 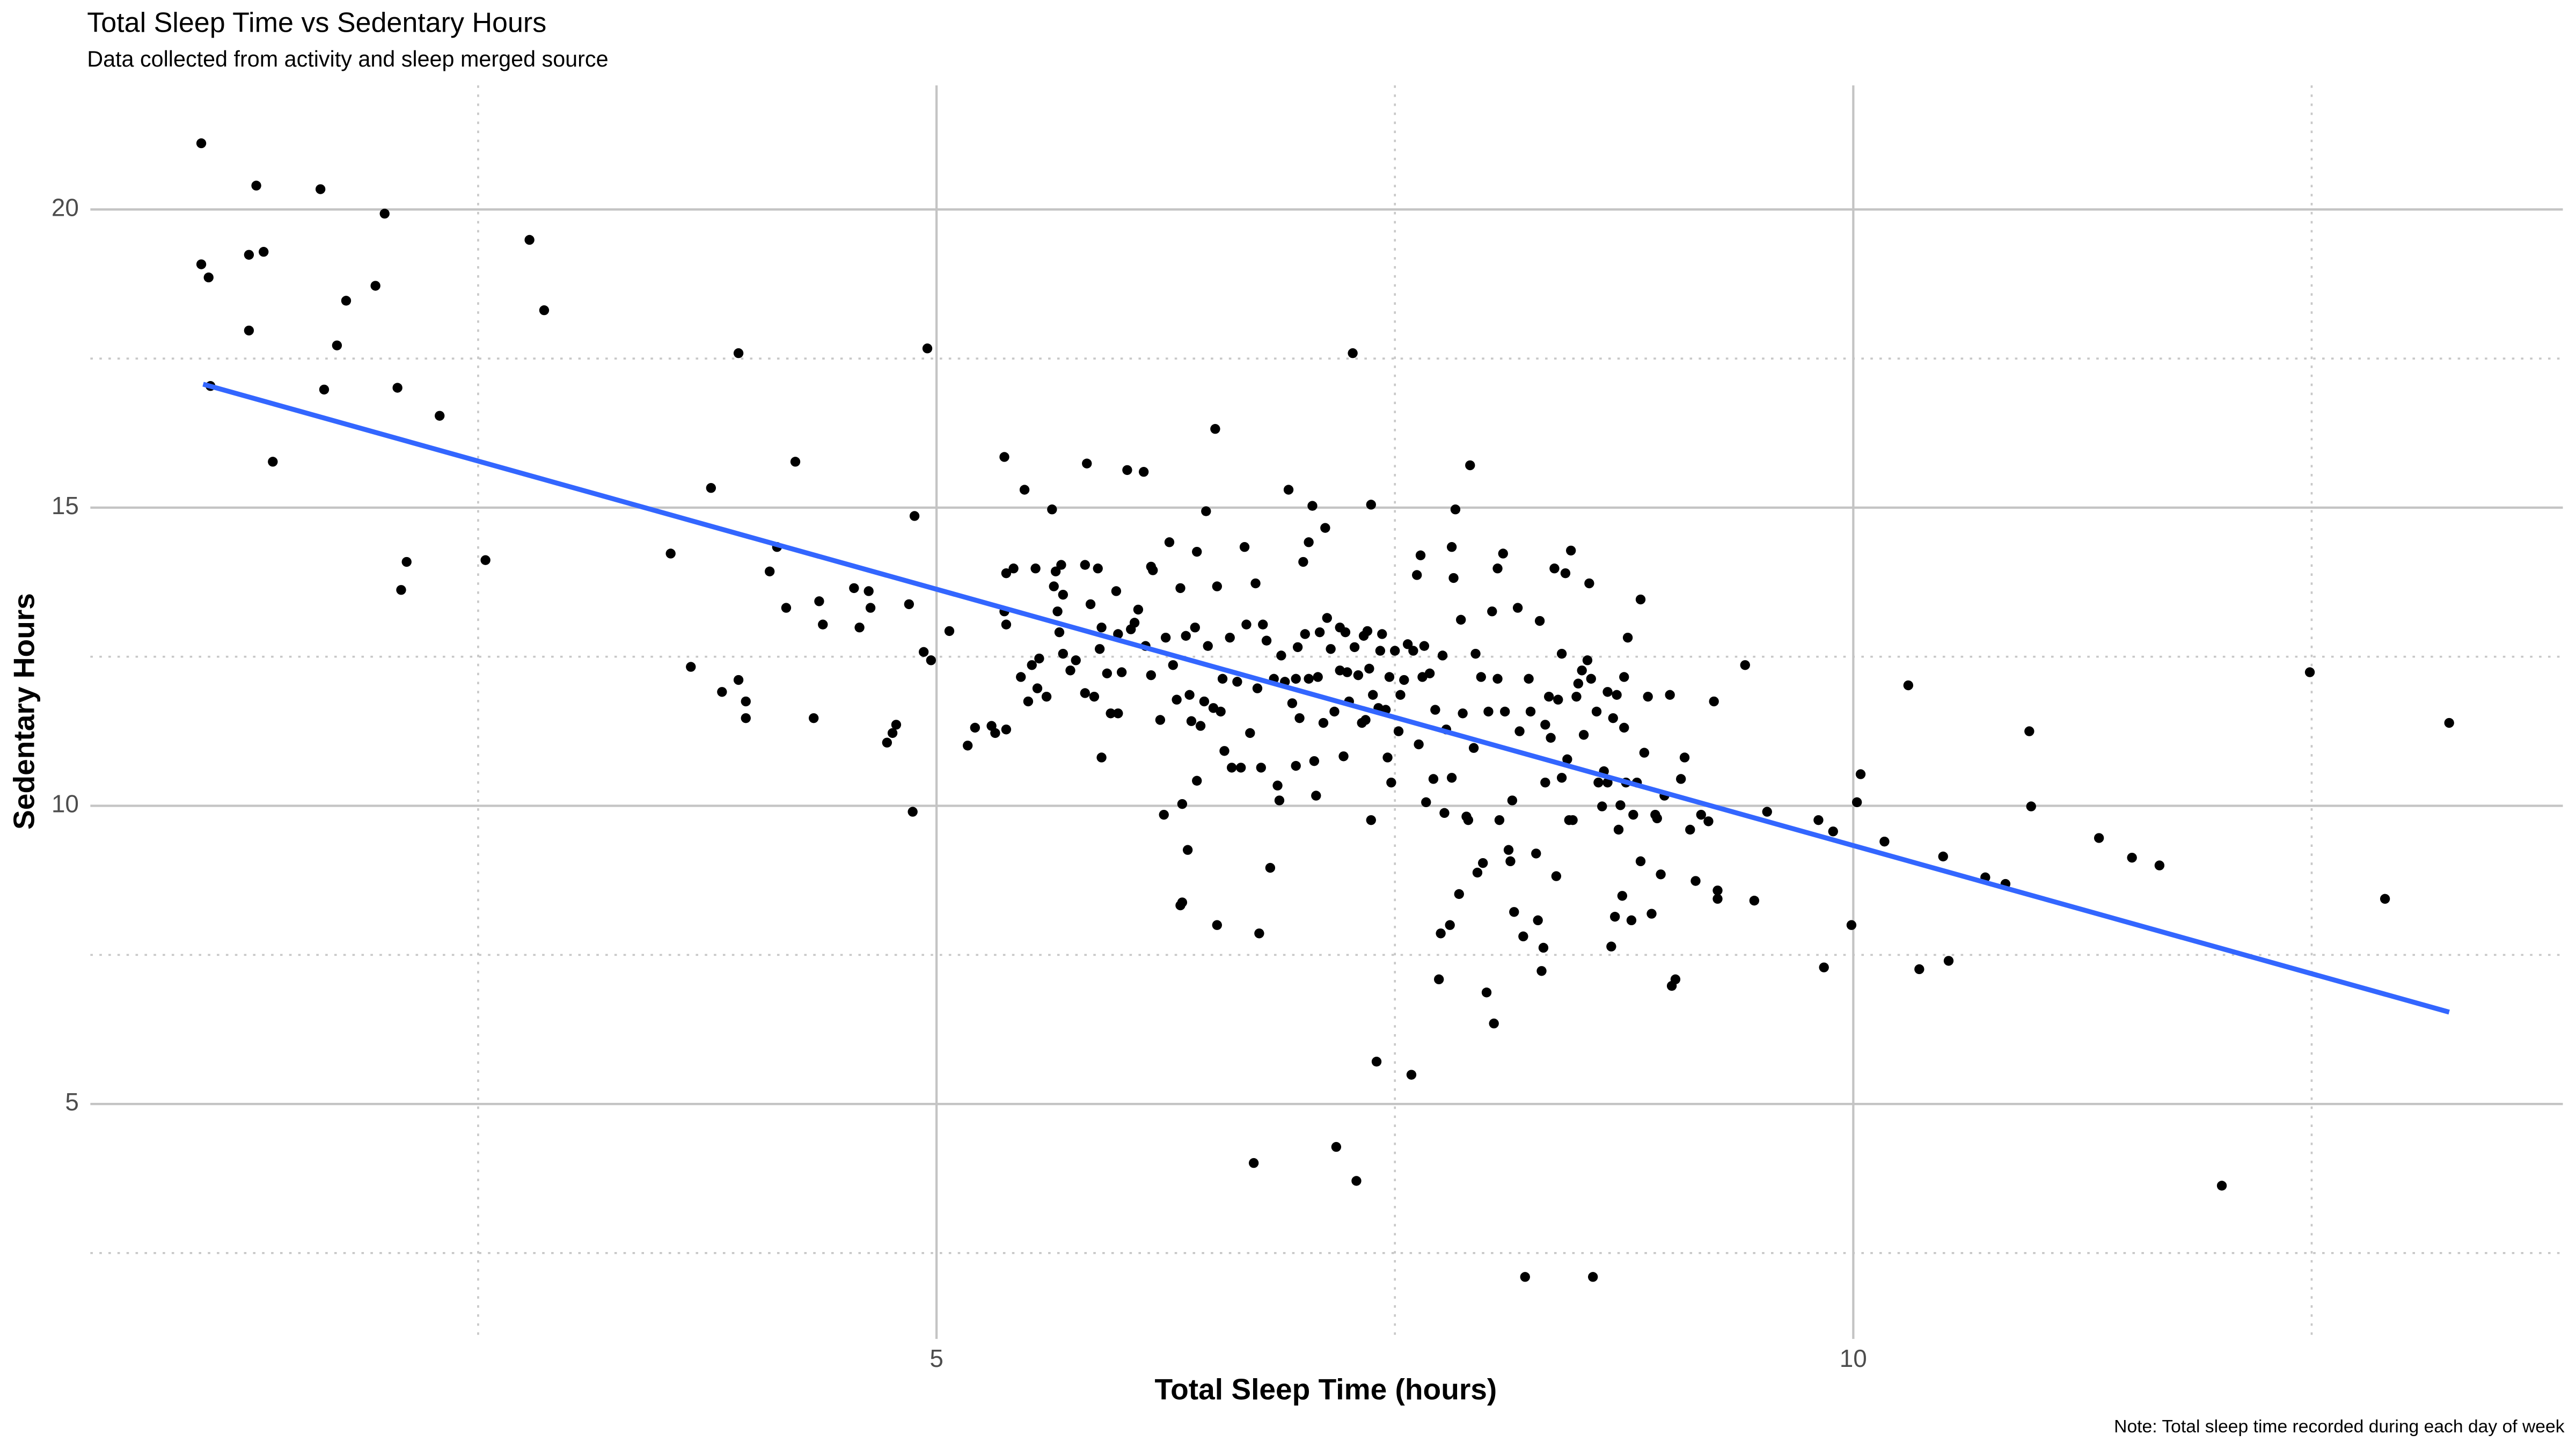 What do you see at coordinates (1853, 1358) in the screenshot?
I see `x-tick-label: 10` at bounding box center [1853, 1358].